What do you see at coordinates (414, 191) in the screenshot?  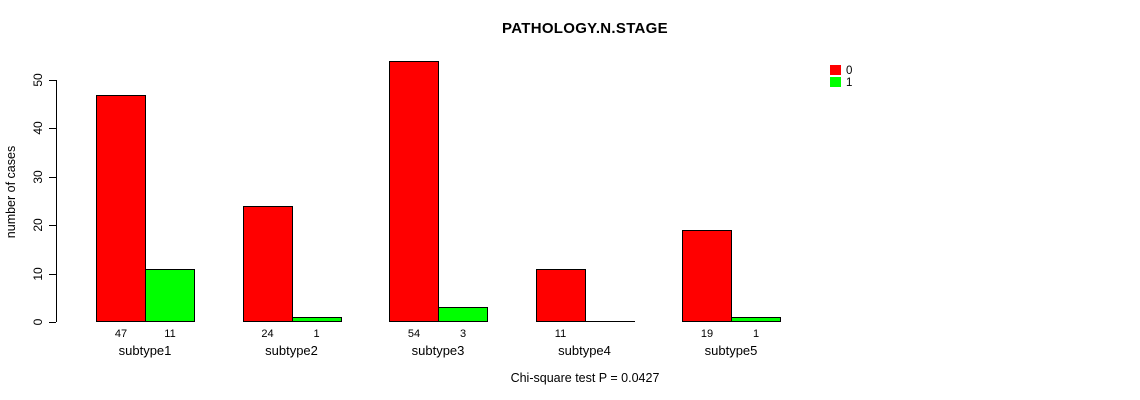 I see `bar-subtype3-series0` at bounding box center [414, 191].